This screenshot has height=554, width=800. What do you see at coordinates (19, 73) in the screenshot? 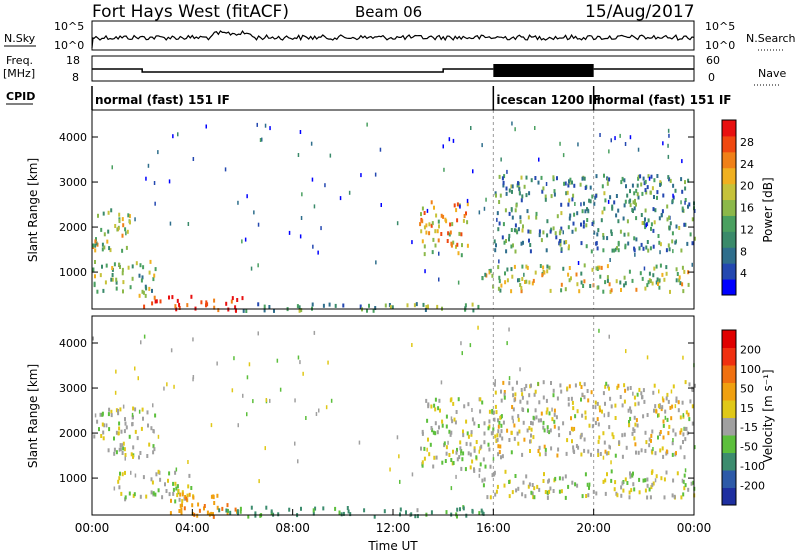
I see `freq-label-line2: [MHz]` at bounding box center [19, 73].